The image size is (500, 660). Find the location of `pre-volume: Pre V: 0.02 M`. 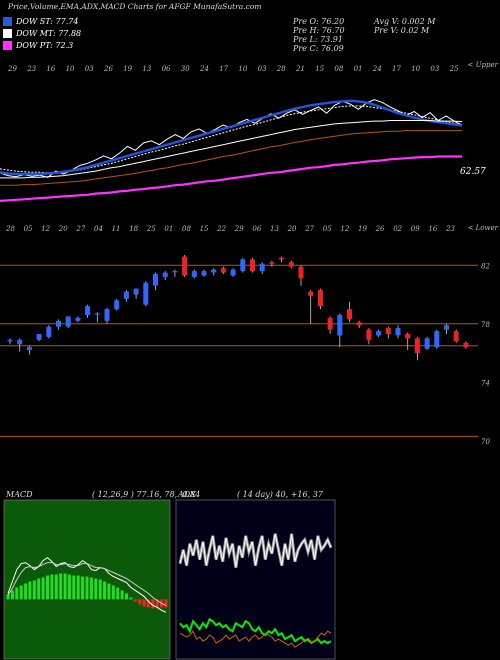

pre-volume: Pre V: 0.02 M is located at coordinates (402, 30).